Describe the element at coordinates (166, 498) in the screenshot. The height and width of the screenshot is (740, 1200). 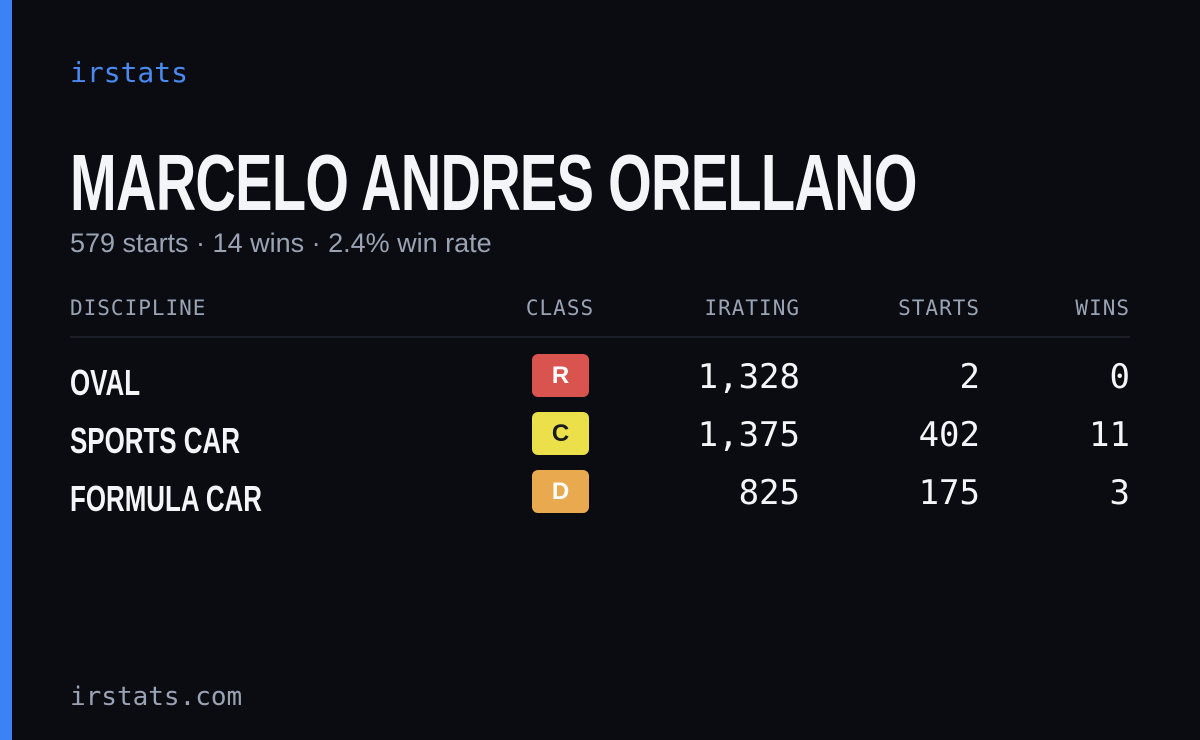
I see `discipline: FORMULA CAR` at that location.